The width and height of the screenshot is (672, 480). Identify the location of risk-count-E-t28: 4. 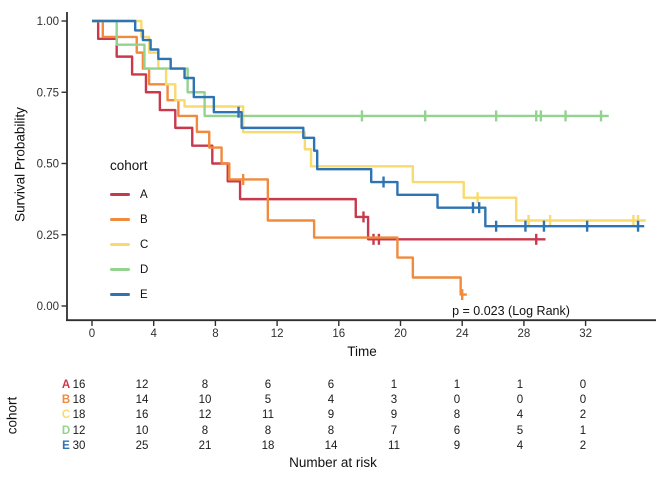
(520, 445).